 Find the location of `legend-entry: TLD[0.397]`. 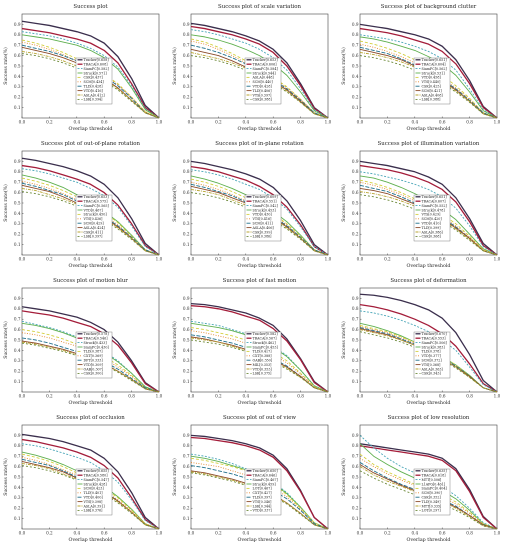

legend-entry: TLD[0.397] is located at coordinates (262, 498).